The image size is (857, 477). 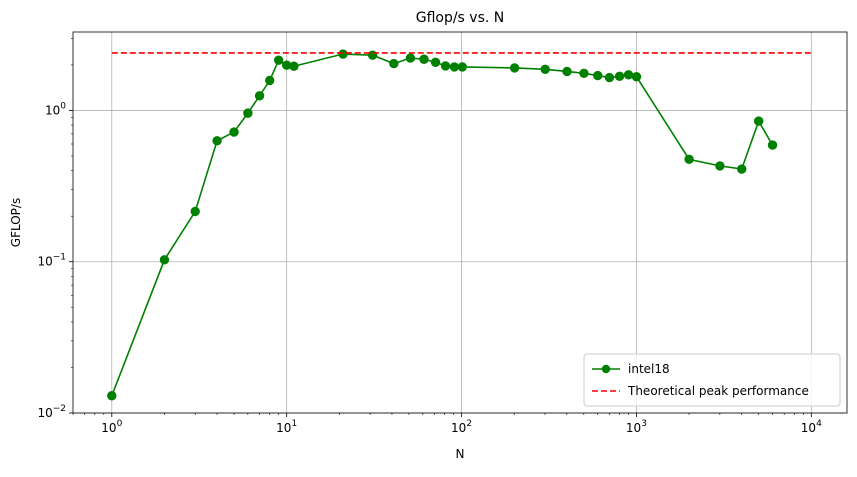 What do you see at coordinates (59, 258) in the screenshot?
I see `y-tick-exponent: −1` at bounding box center [59, 258].